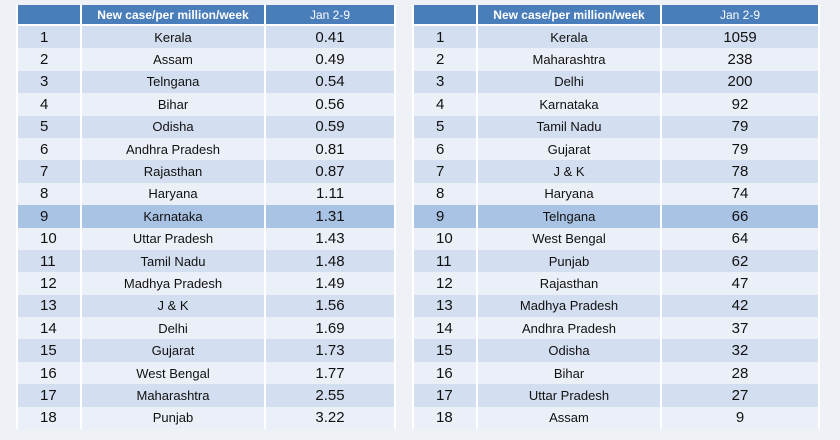  I want to click on table-row: 11 Tamil Nadu 1.48, so click(206, 261).